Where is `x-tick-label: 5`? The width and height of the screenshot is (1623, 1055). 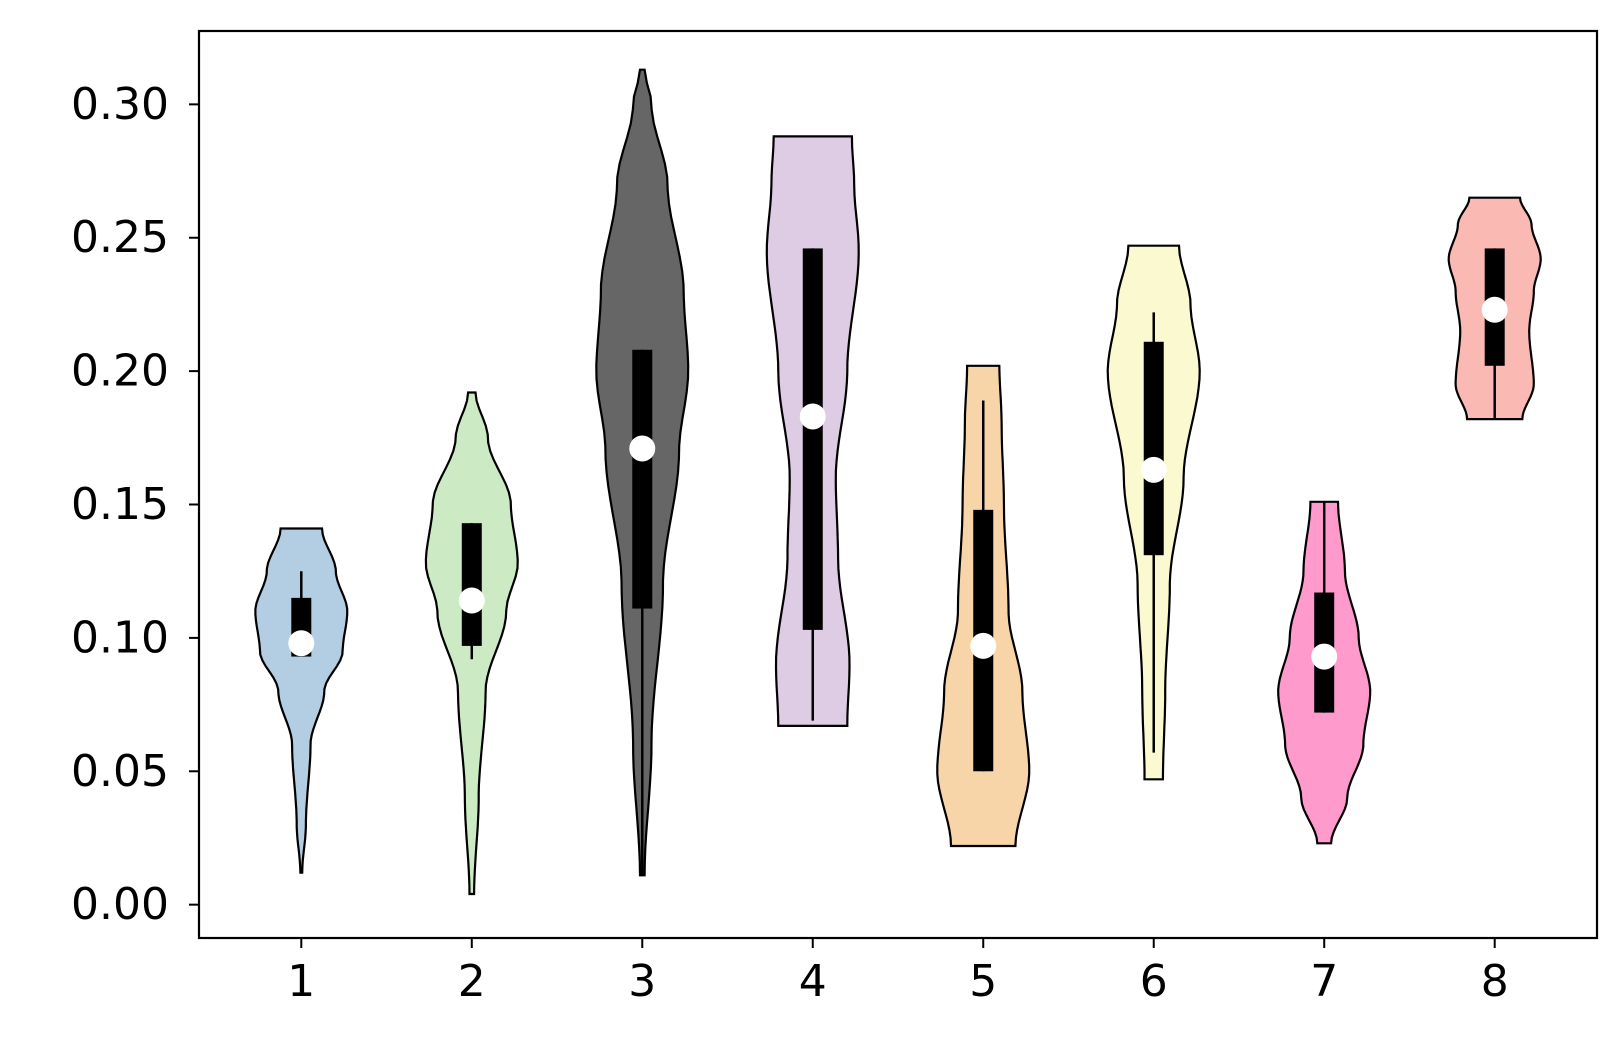 x-tick-label: 5 is located at coordinates (983, 981).